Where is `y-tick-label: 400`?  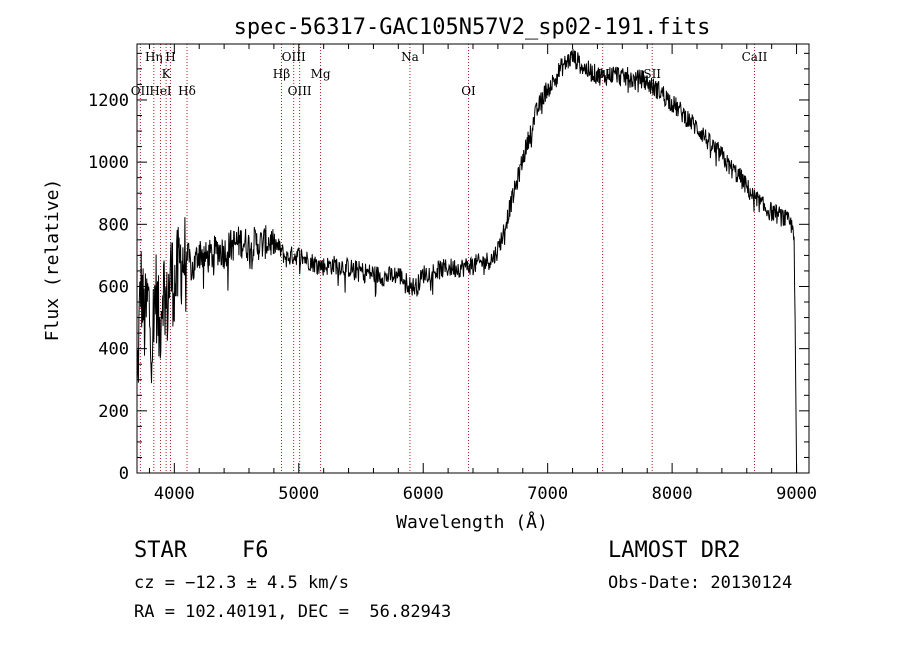
y-tick-label: 400 is located at coordinates (113, 350).